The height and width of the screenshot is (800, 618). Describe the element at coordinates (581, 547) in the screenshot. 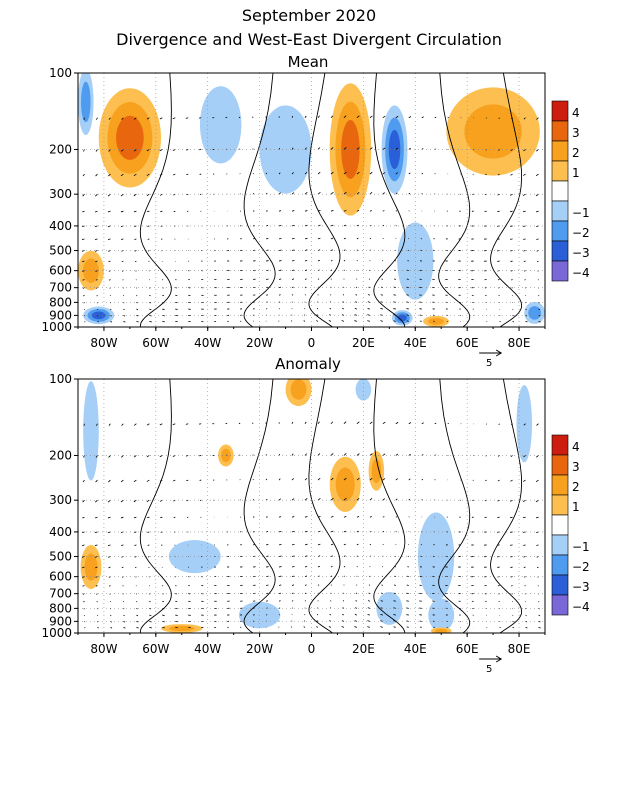

I see `colorbar-label: −1` at that location.